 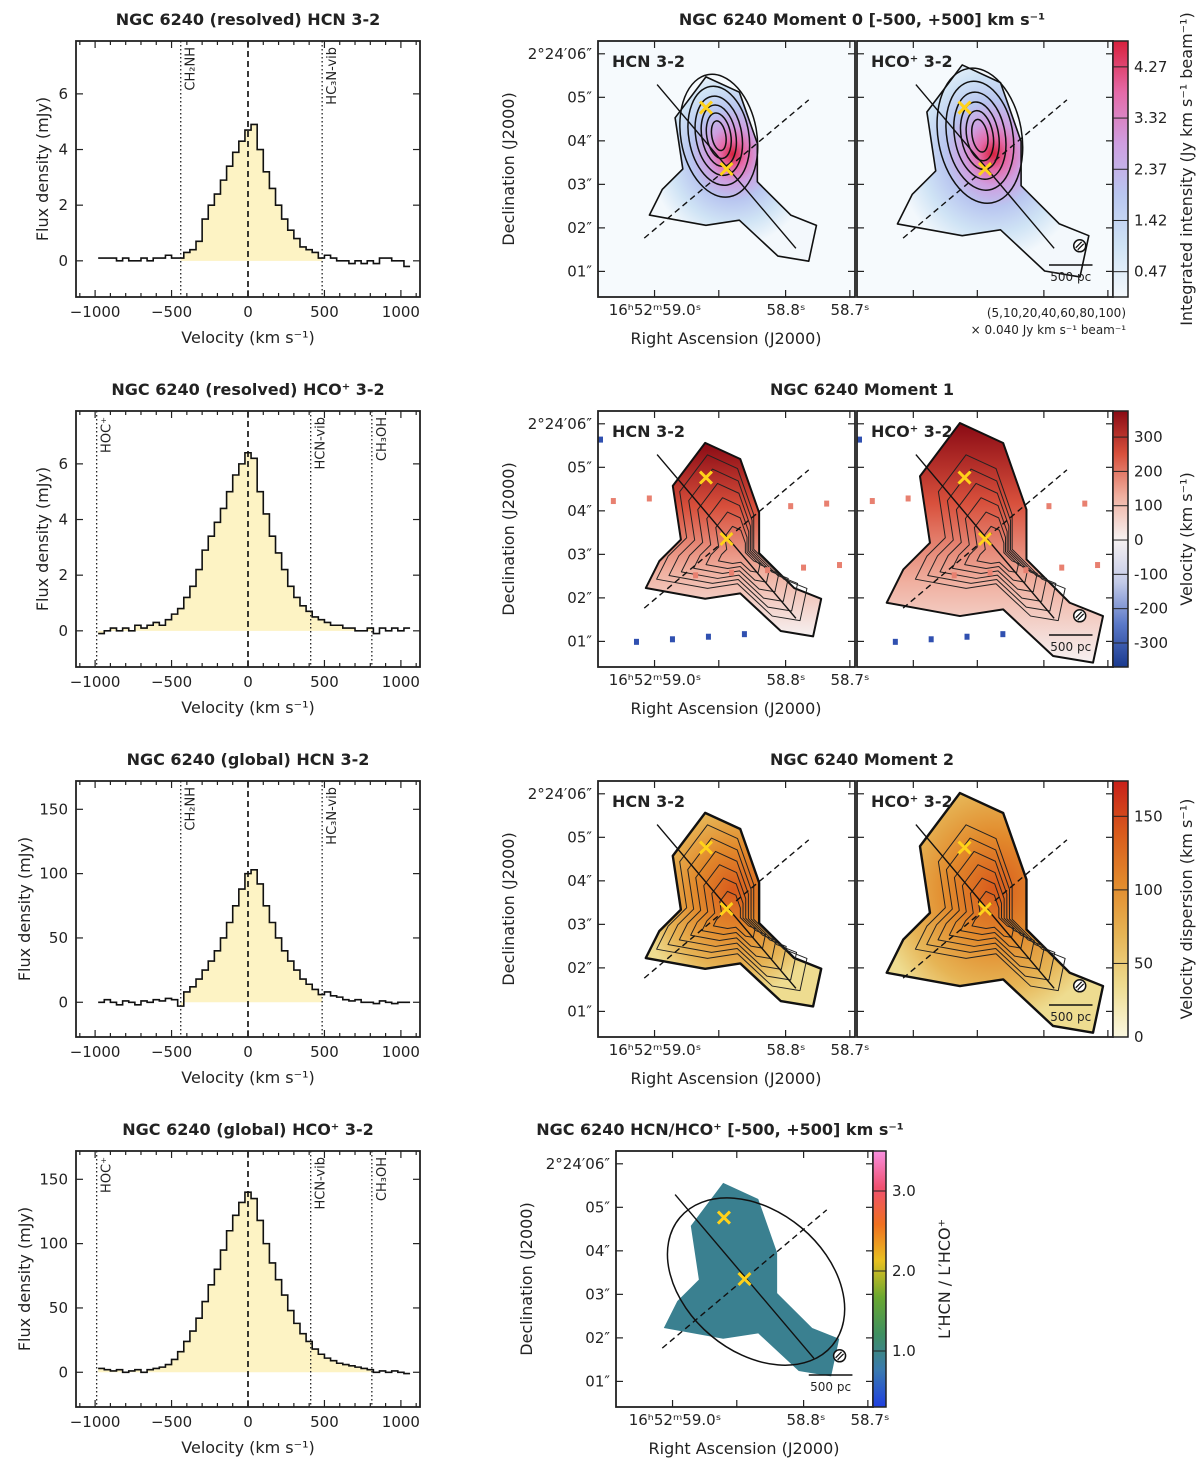 I want to click on y-tick-label: 150, so click(x=53, y=809).